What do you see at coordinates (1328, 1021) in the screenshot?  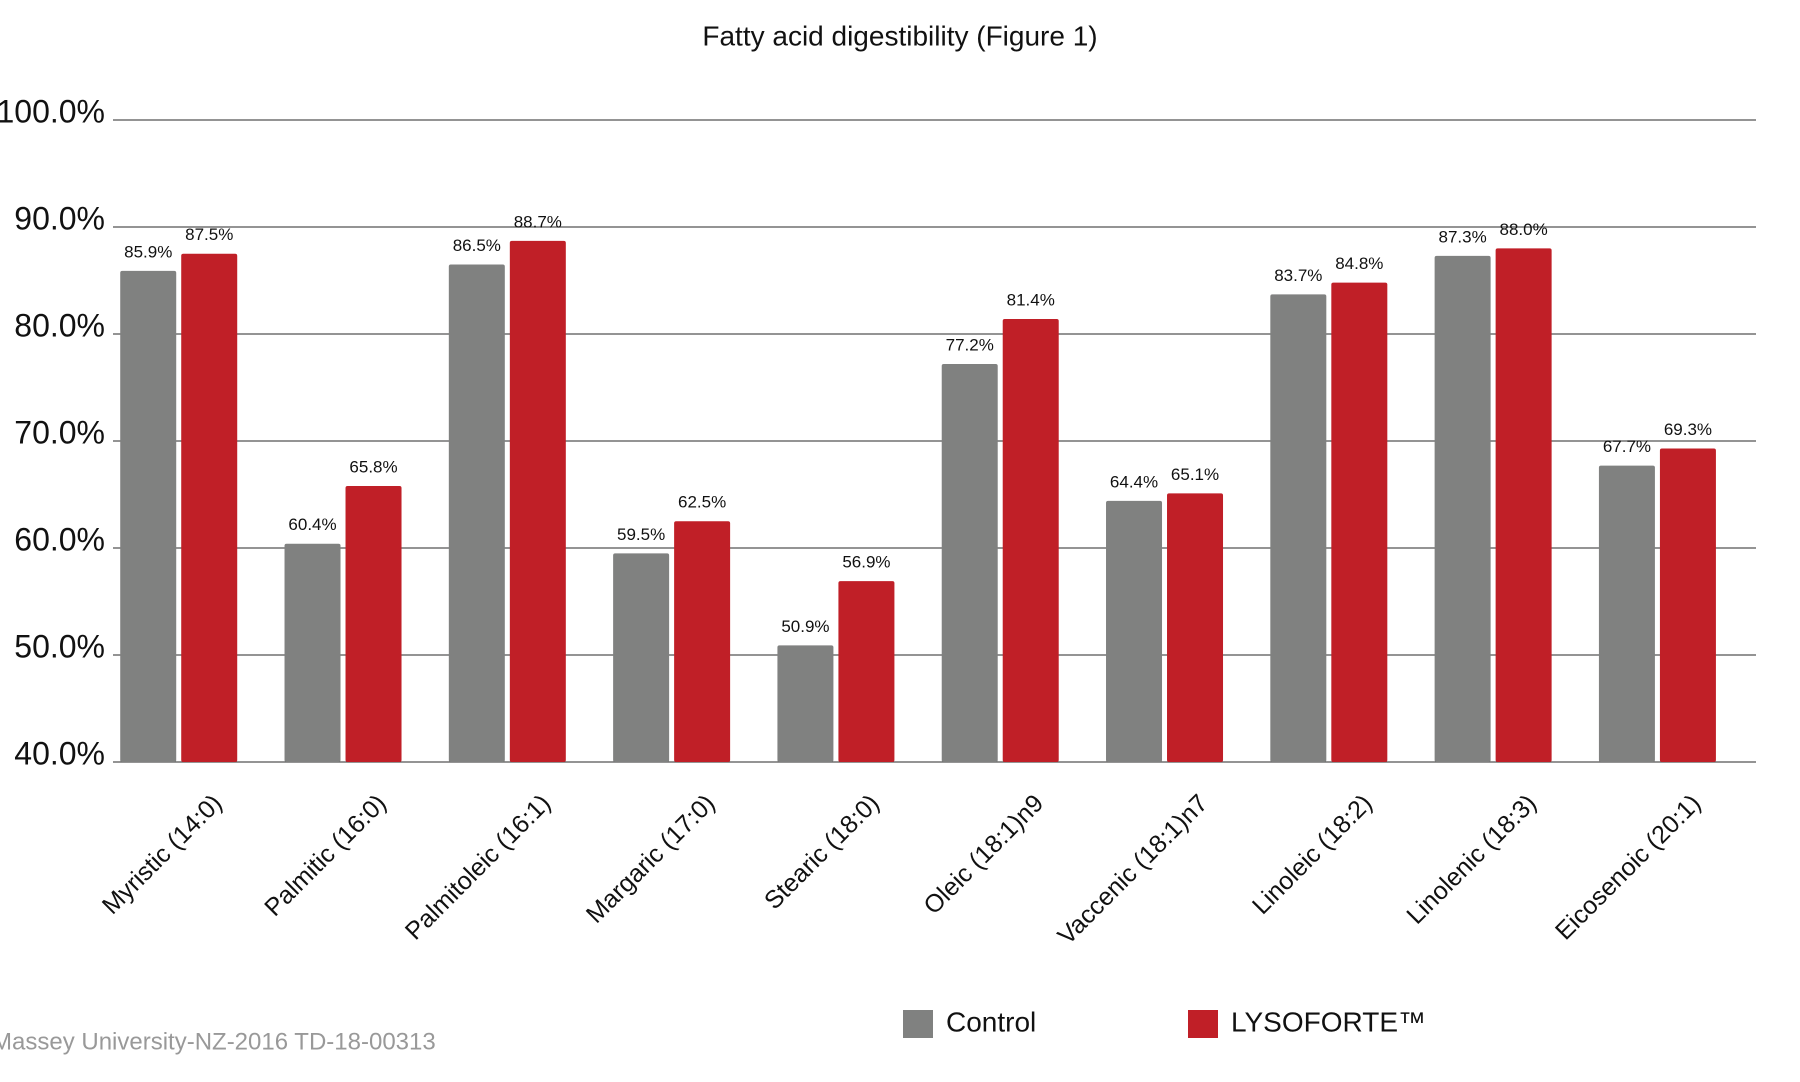 I see `legend-label: LYSOFORTE™` at bounding box center [1328, 1021].